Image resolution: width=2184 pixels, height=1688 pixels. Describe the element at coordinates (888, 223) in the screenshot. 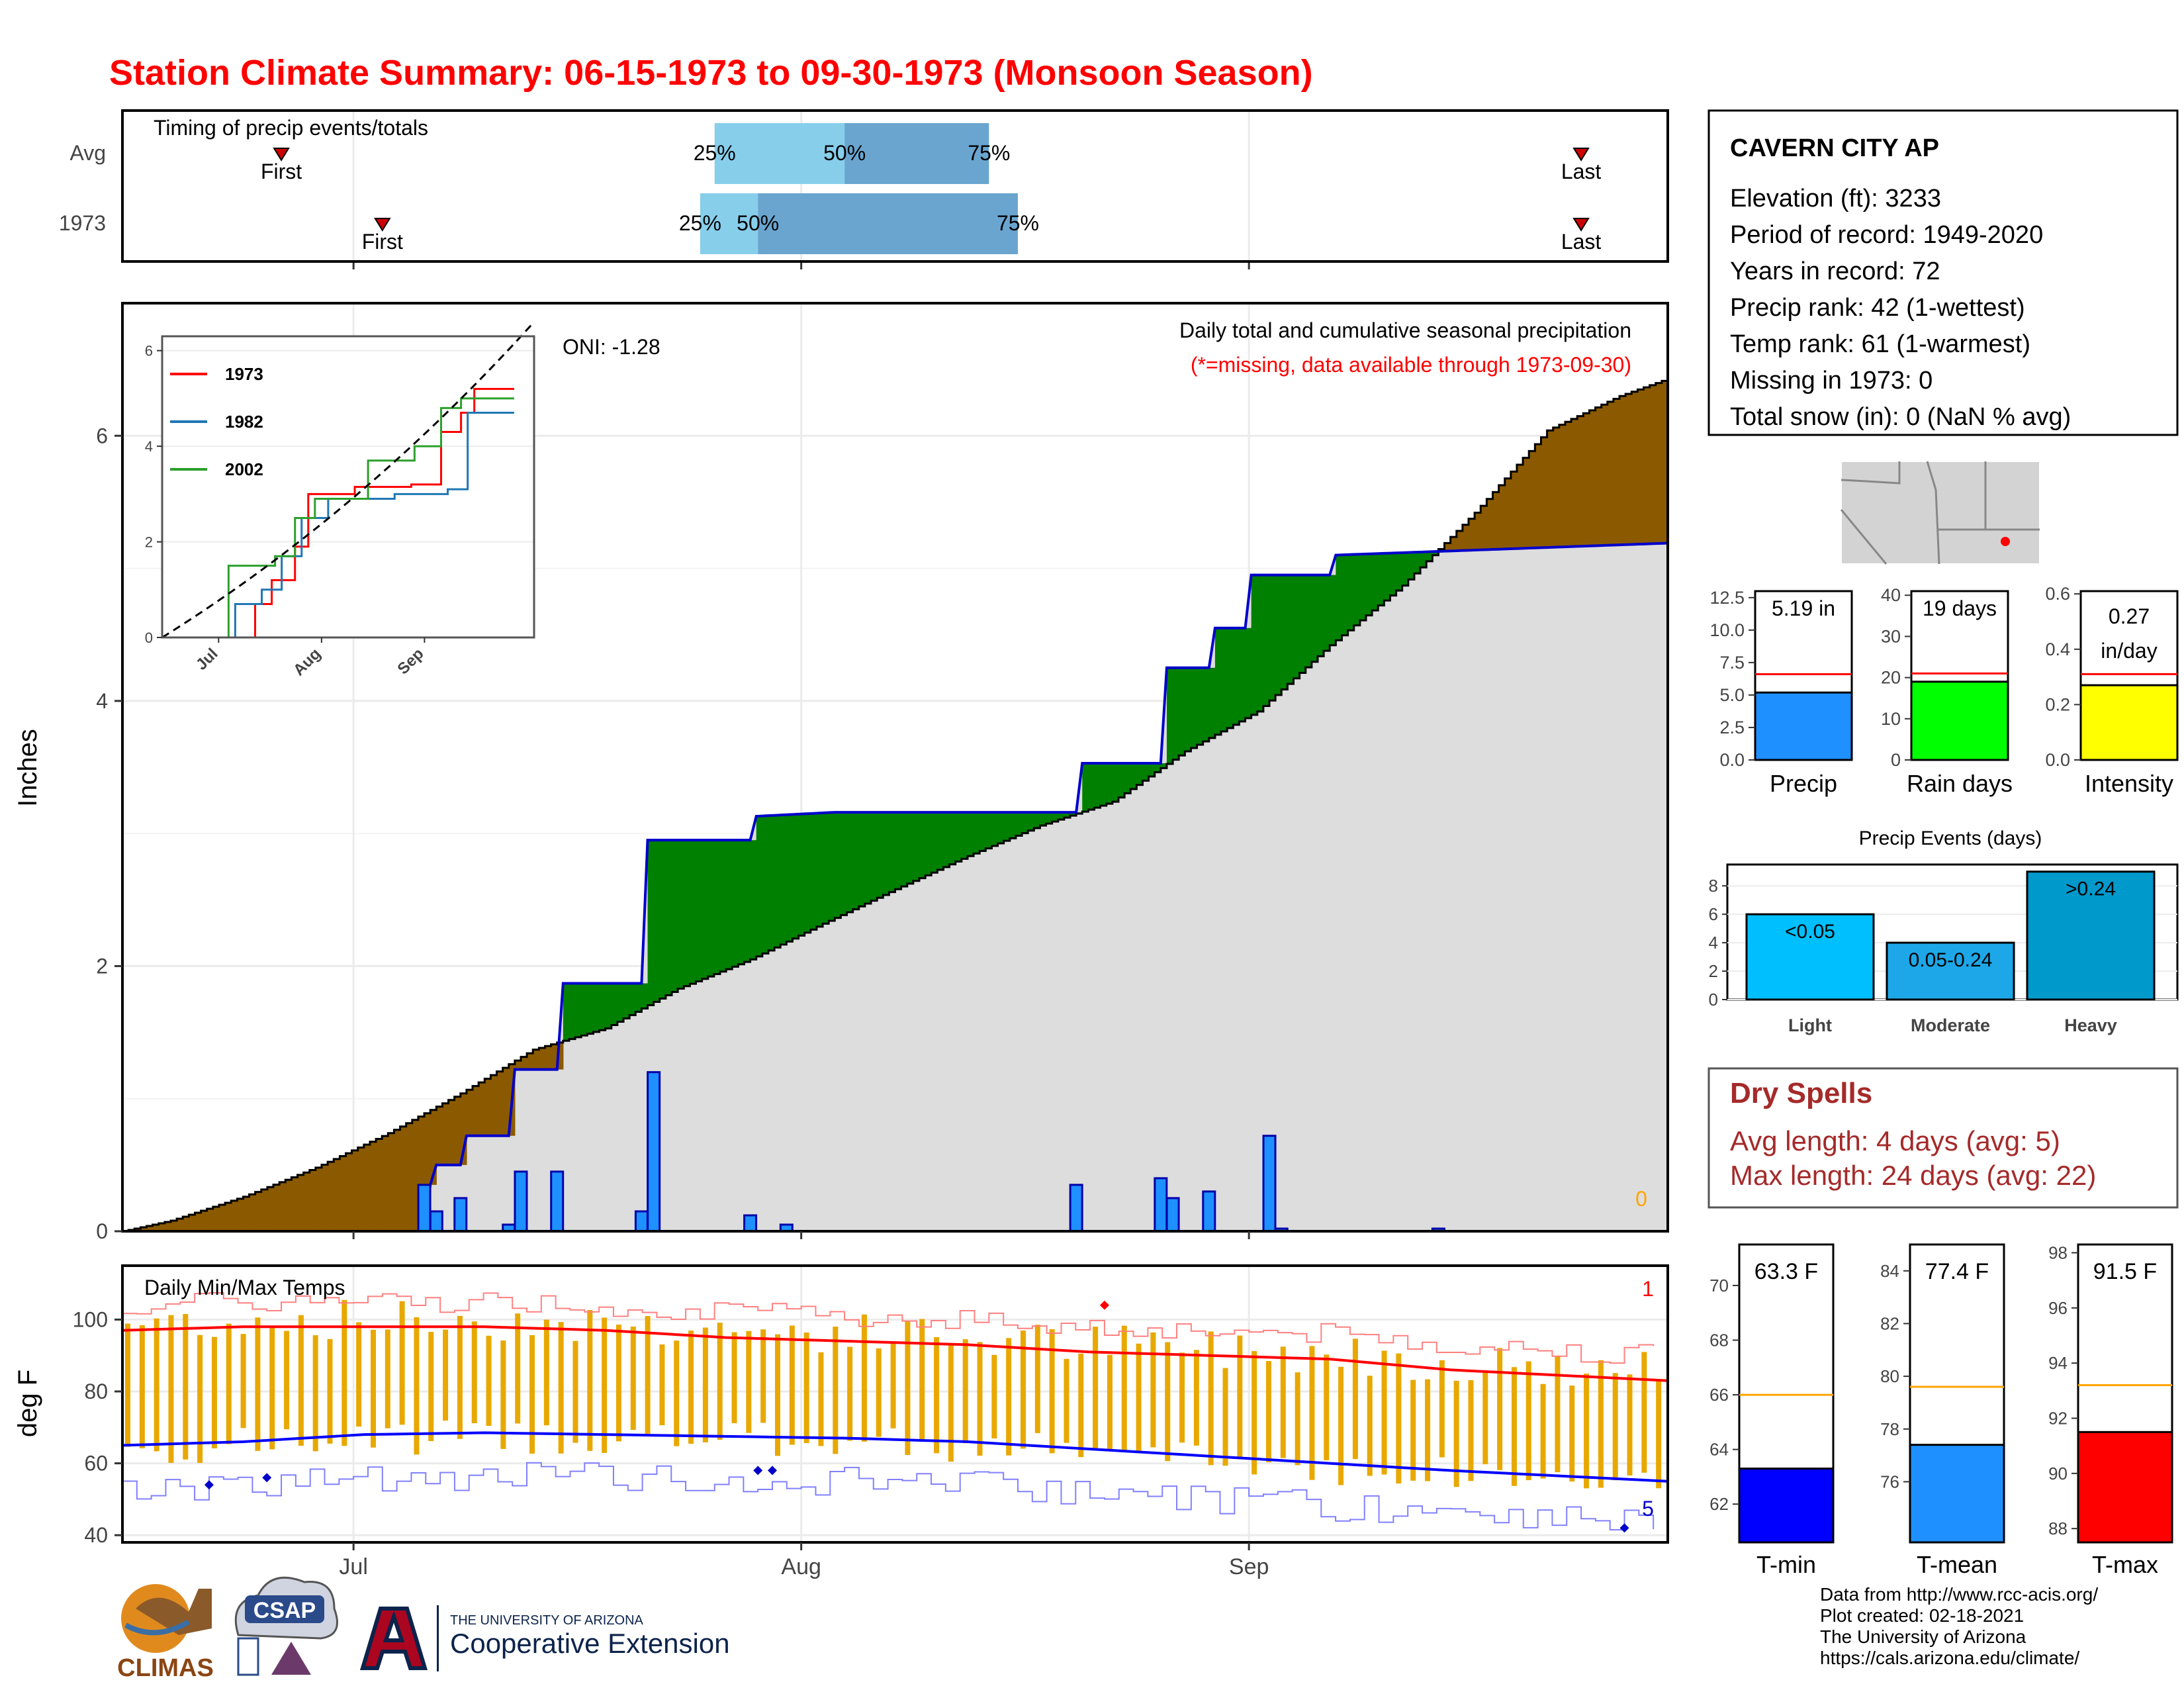

I see `timing-bar-q2` at that location.